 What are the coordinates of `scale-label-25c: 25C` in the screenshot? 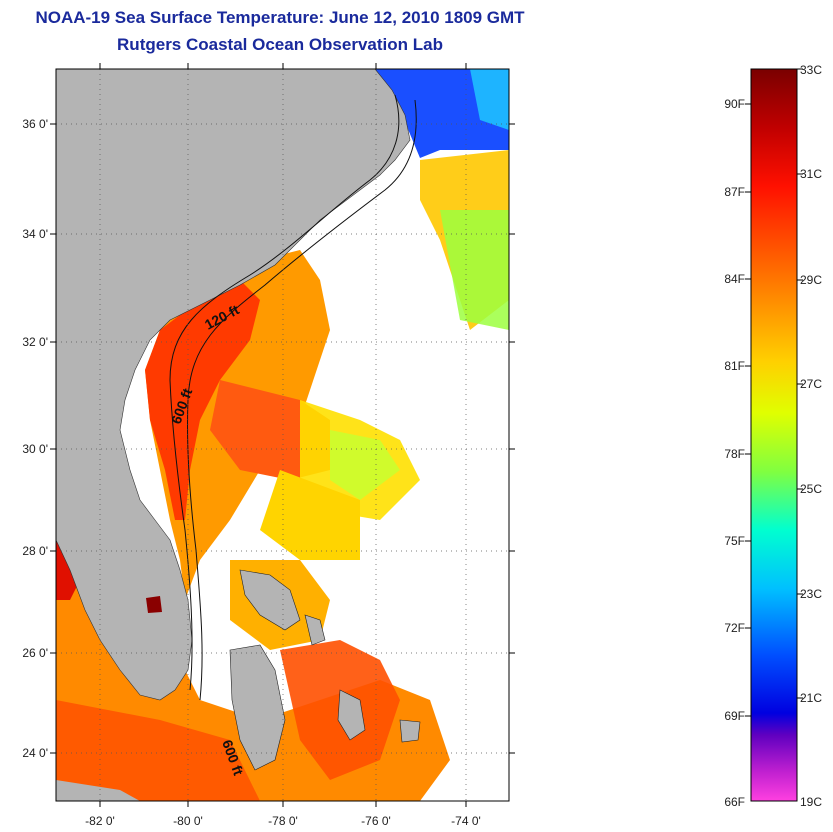 It's located at (811, 489).